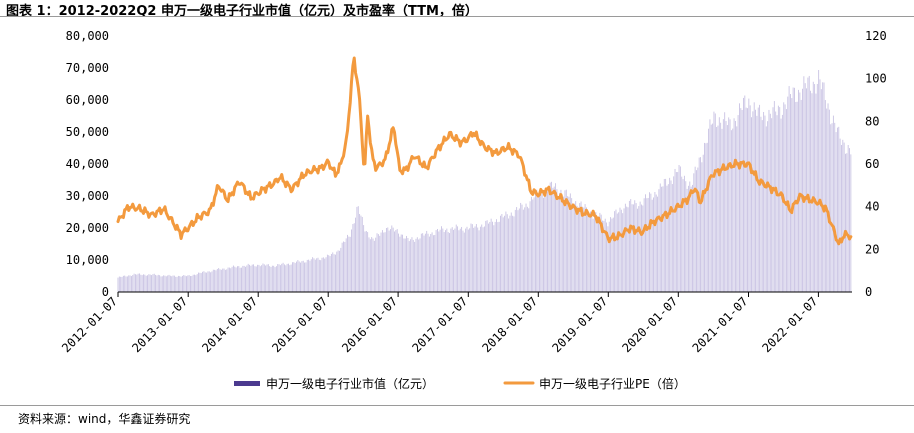 The height and width of the screenshot is (433, 914). Describe the element at coordinates (872, 164) in the screenshot. I see `y-right-tick-label: 60` at that location.